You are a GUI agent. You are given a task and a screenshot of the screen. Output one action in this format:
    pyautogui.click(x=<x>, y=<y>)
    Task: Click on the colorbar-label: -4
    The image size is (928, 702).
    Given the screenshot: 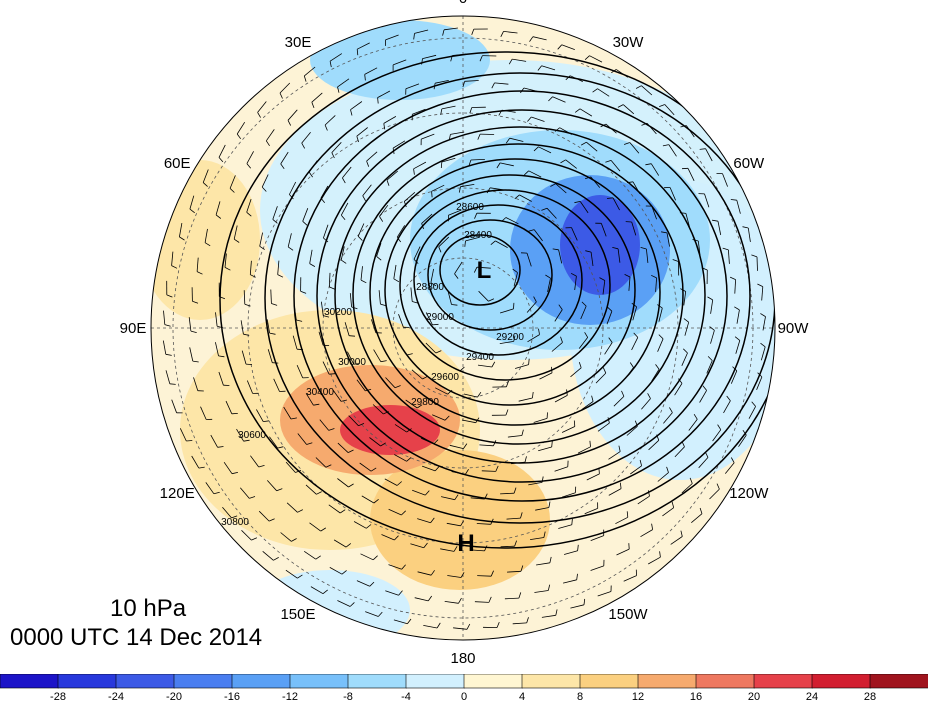 What is the action you would take?
    pyautogui.click(x=406, y=696)
    